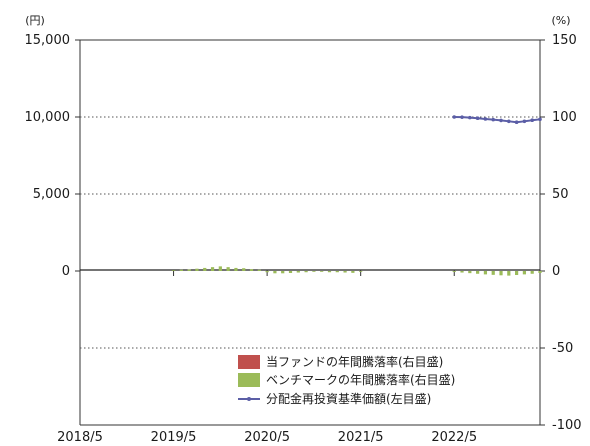 Image resolution: width=590 pixels, height=446 pixels. What do you see at coordinates (51, 194) in the screenshot?
I see `left-tick-label: 5,000` at bounding box center [51, 194].